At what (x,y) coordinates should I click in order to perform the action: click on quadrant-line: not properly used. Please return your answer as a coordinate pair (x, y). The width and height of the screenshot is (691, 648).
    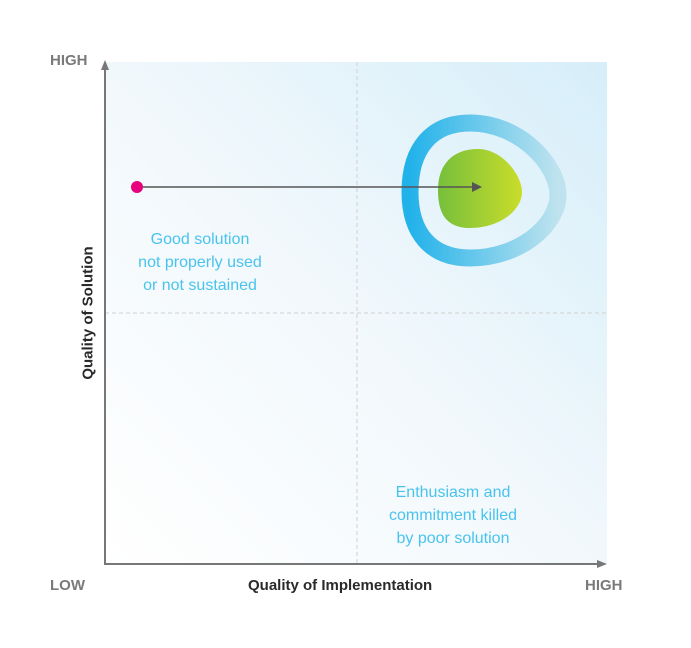
    Looking at the image, I should click on (200, 262).